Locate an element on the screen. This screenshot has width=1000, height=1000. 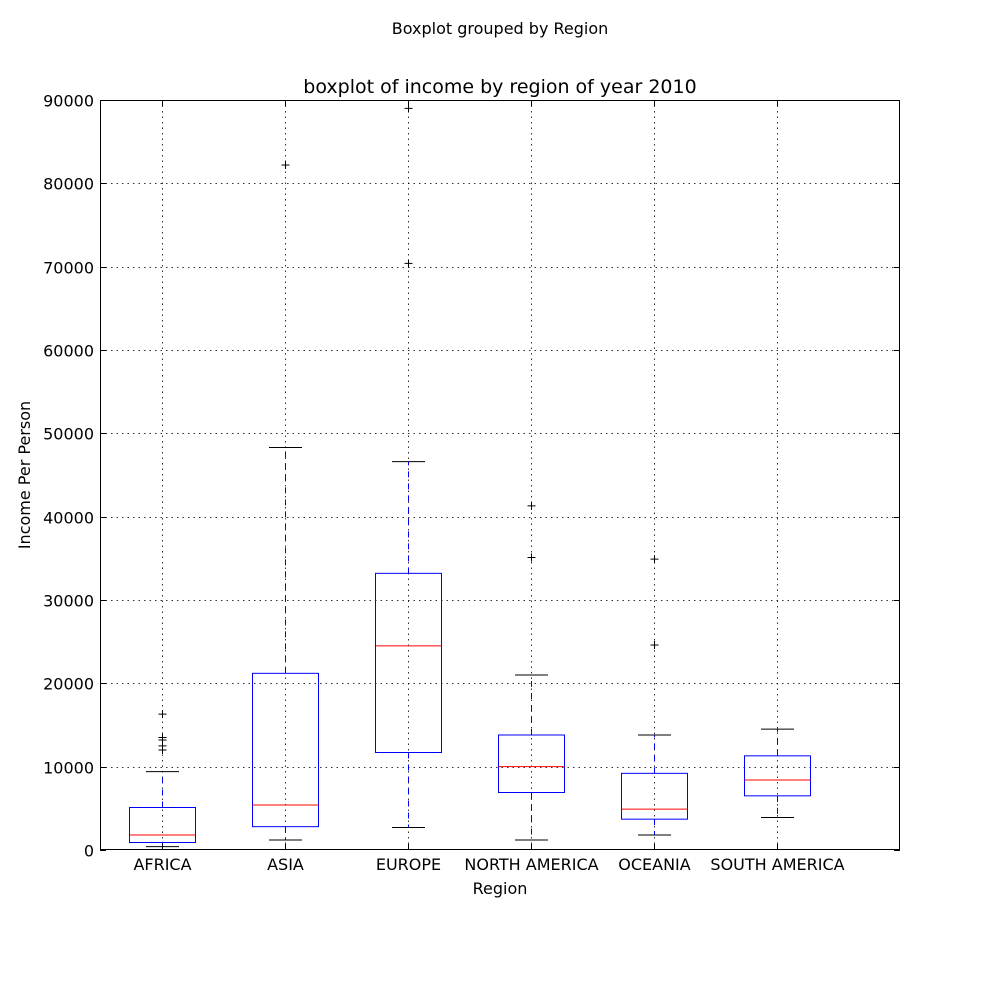
y-tick-label: 10000 is located at coordinates (68, 768).